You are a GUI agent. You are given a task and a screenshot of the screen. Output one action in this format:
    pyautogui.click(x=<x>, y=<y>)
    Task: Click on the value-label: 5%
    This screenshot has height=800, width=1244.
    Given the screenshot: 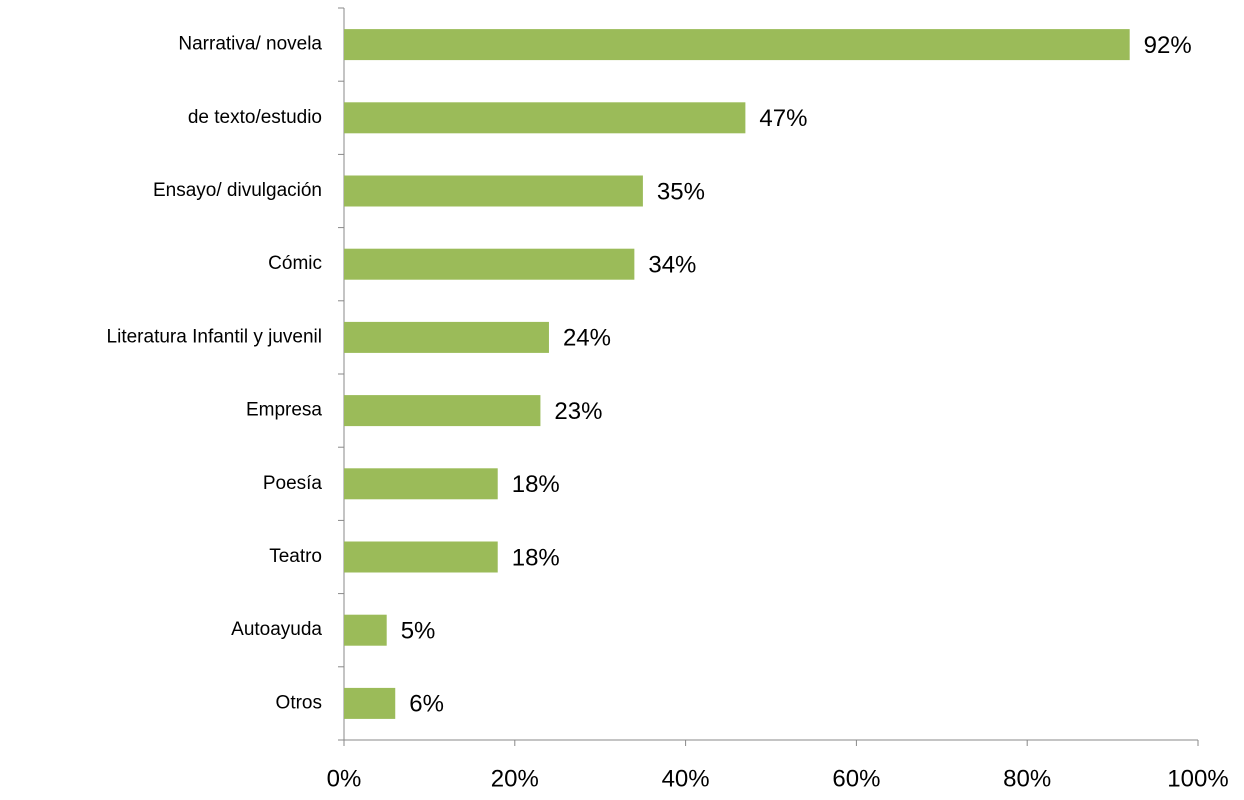 What is the action you would take?
    pyautogui.click(x=418, y=631)
    